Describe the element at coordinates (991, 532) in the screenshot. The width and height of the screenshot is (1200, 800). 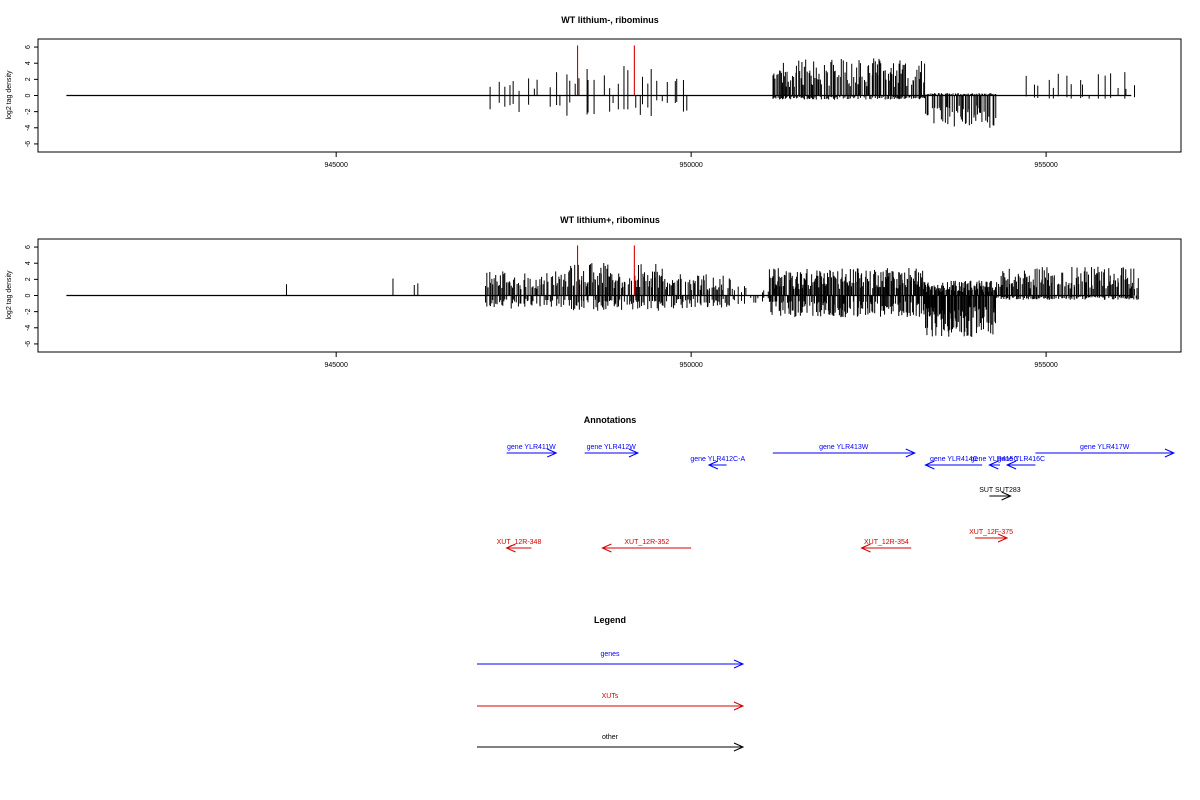
I see `feature-label: XUT_12F-375` at that location.